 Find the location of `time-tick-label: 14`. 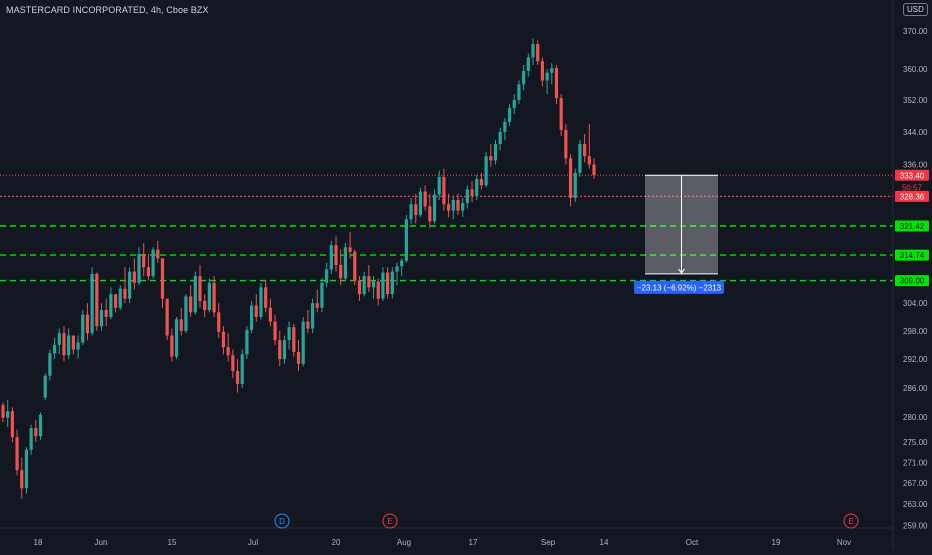

time-tick-label: 14 is located at coordinates (604, 542).